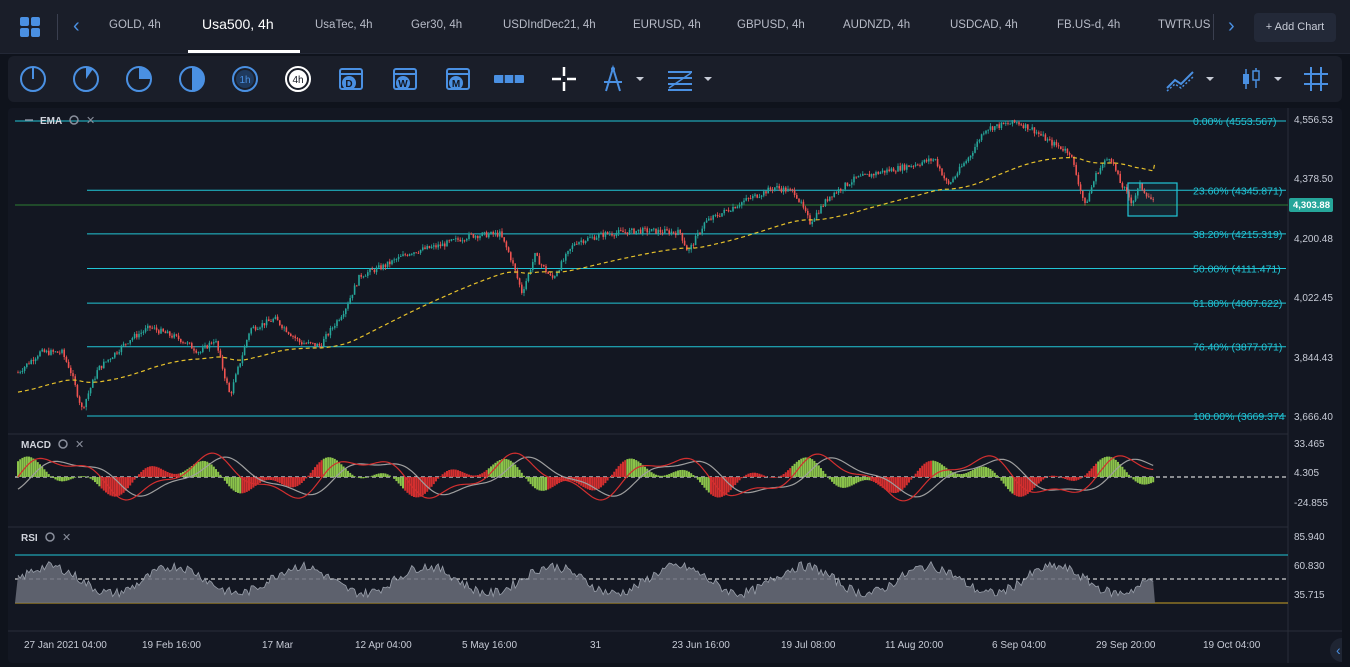 This screenshot has width=1350, height=667. Describe the element at coordinates (564, 79) in the screenshot. I see `crosshair-icon` at that location.